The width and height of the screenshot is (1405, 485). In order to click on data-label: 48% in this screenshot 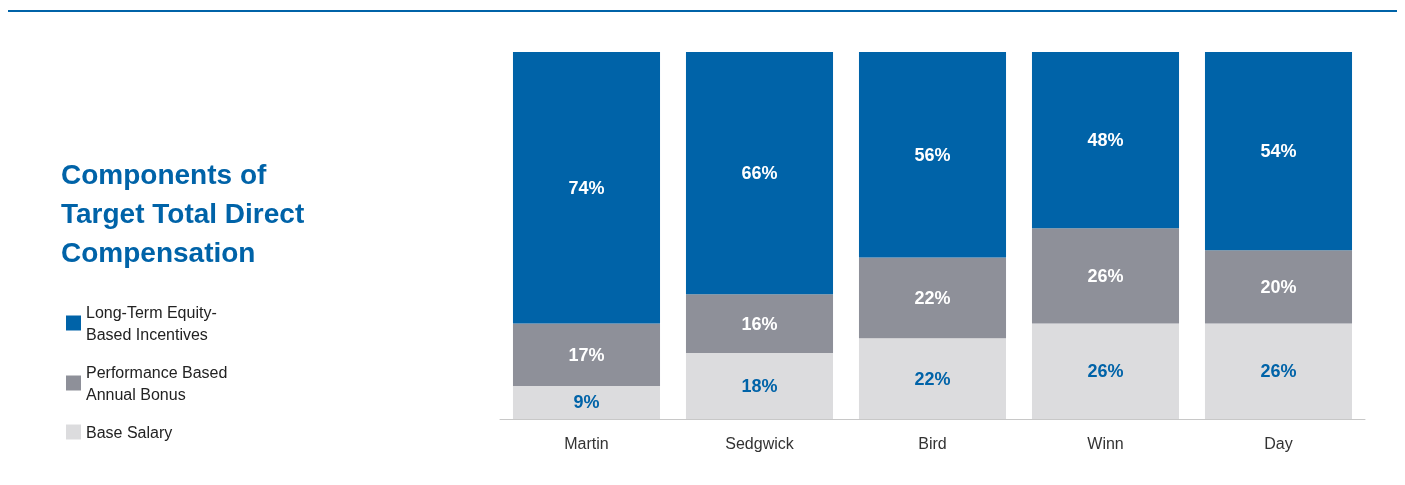, I will do `click(1105, 140)`.